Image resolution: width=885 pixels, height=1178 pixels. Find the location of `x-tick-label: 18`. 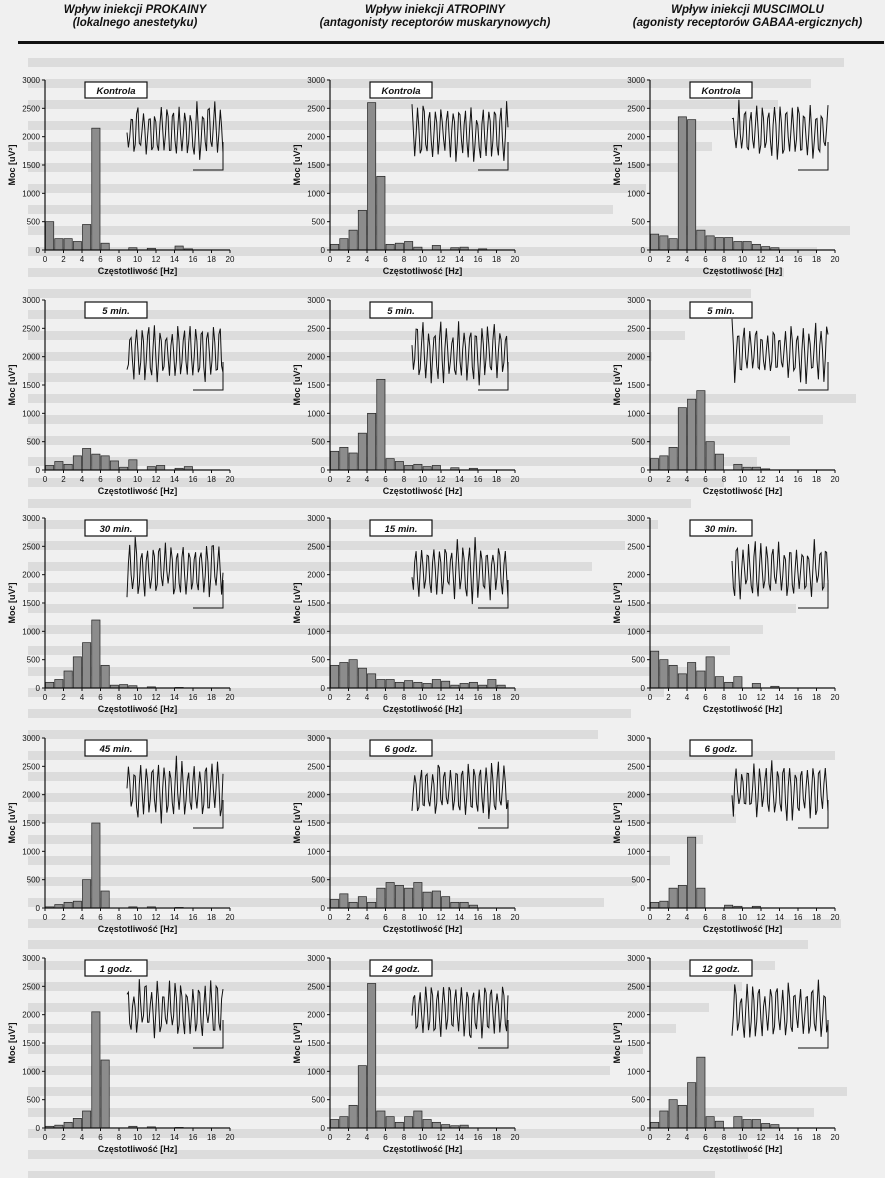

x-tick-label: 18 is located at coordinates (211, 917).